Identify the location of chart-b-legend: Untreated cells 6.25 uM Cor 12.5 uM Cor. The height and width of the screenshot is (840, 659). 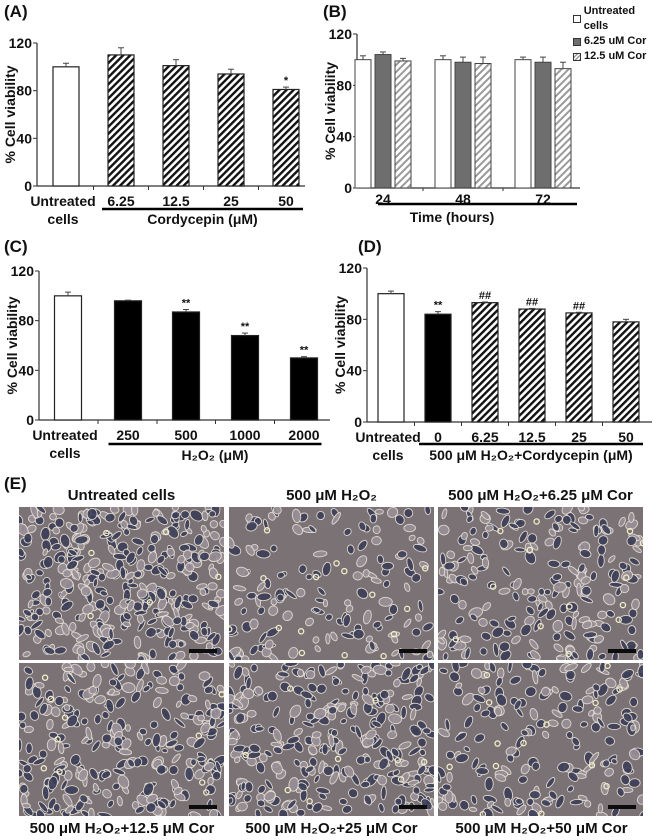
(616, 34).